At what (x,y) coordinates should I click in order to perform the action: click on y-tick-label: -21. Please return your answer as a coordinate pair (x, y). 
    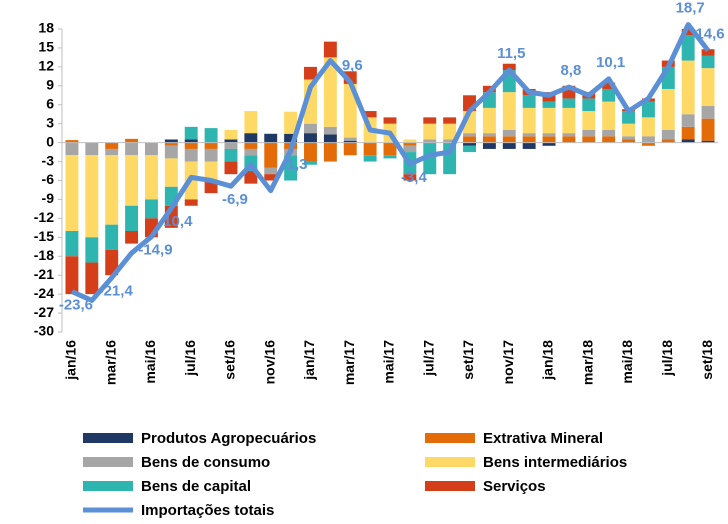
    Looking at the image, I should click on (44, 274).